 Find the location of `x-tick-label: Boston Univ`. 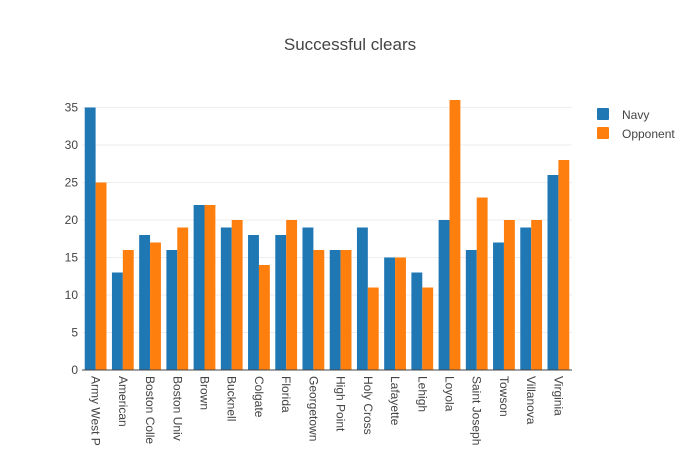

x-tick-label: Boston Univ is located at coordinates (177, 408).